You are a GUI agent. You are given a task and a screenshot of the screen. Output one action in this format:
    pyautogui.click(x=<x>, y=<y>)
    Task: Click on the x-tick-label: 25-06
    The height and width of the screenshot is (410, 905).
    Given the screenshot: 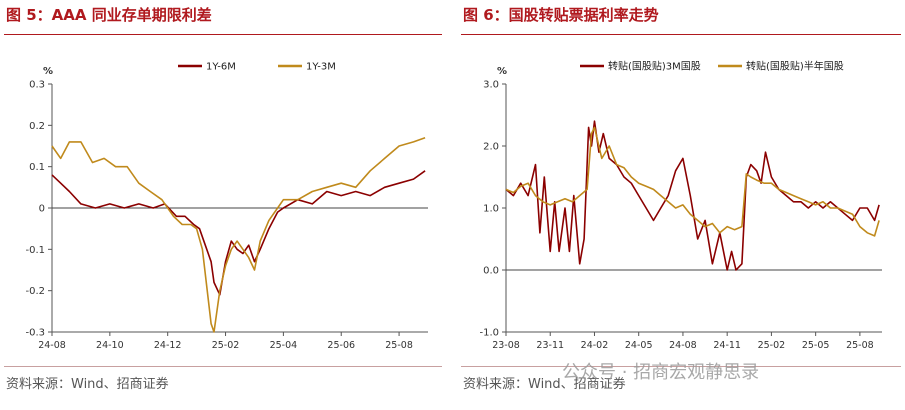 What is the action you would take?
    pyautogui.click(x=341, y=345)
    